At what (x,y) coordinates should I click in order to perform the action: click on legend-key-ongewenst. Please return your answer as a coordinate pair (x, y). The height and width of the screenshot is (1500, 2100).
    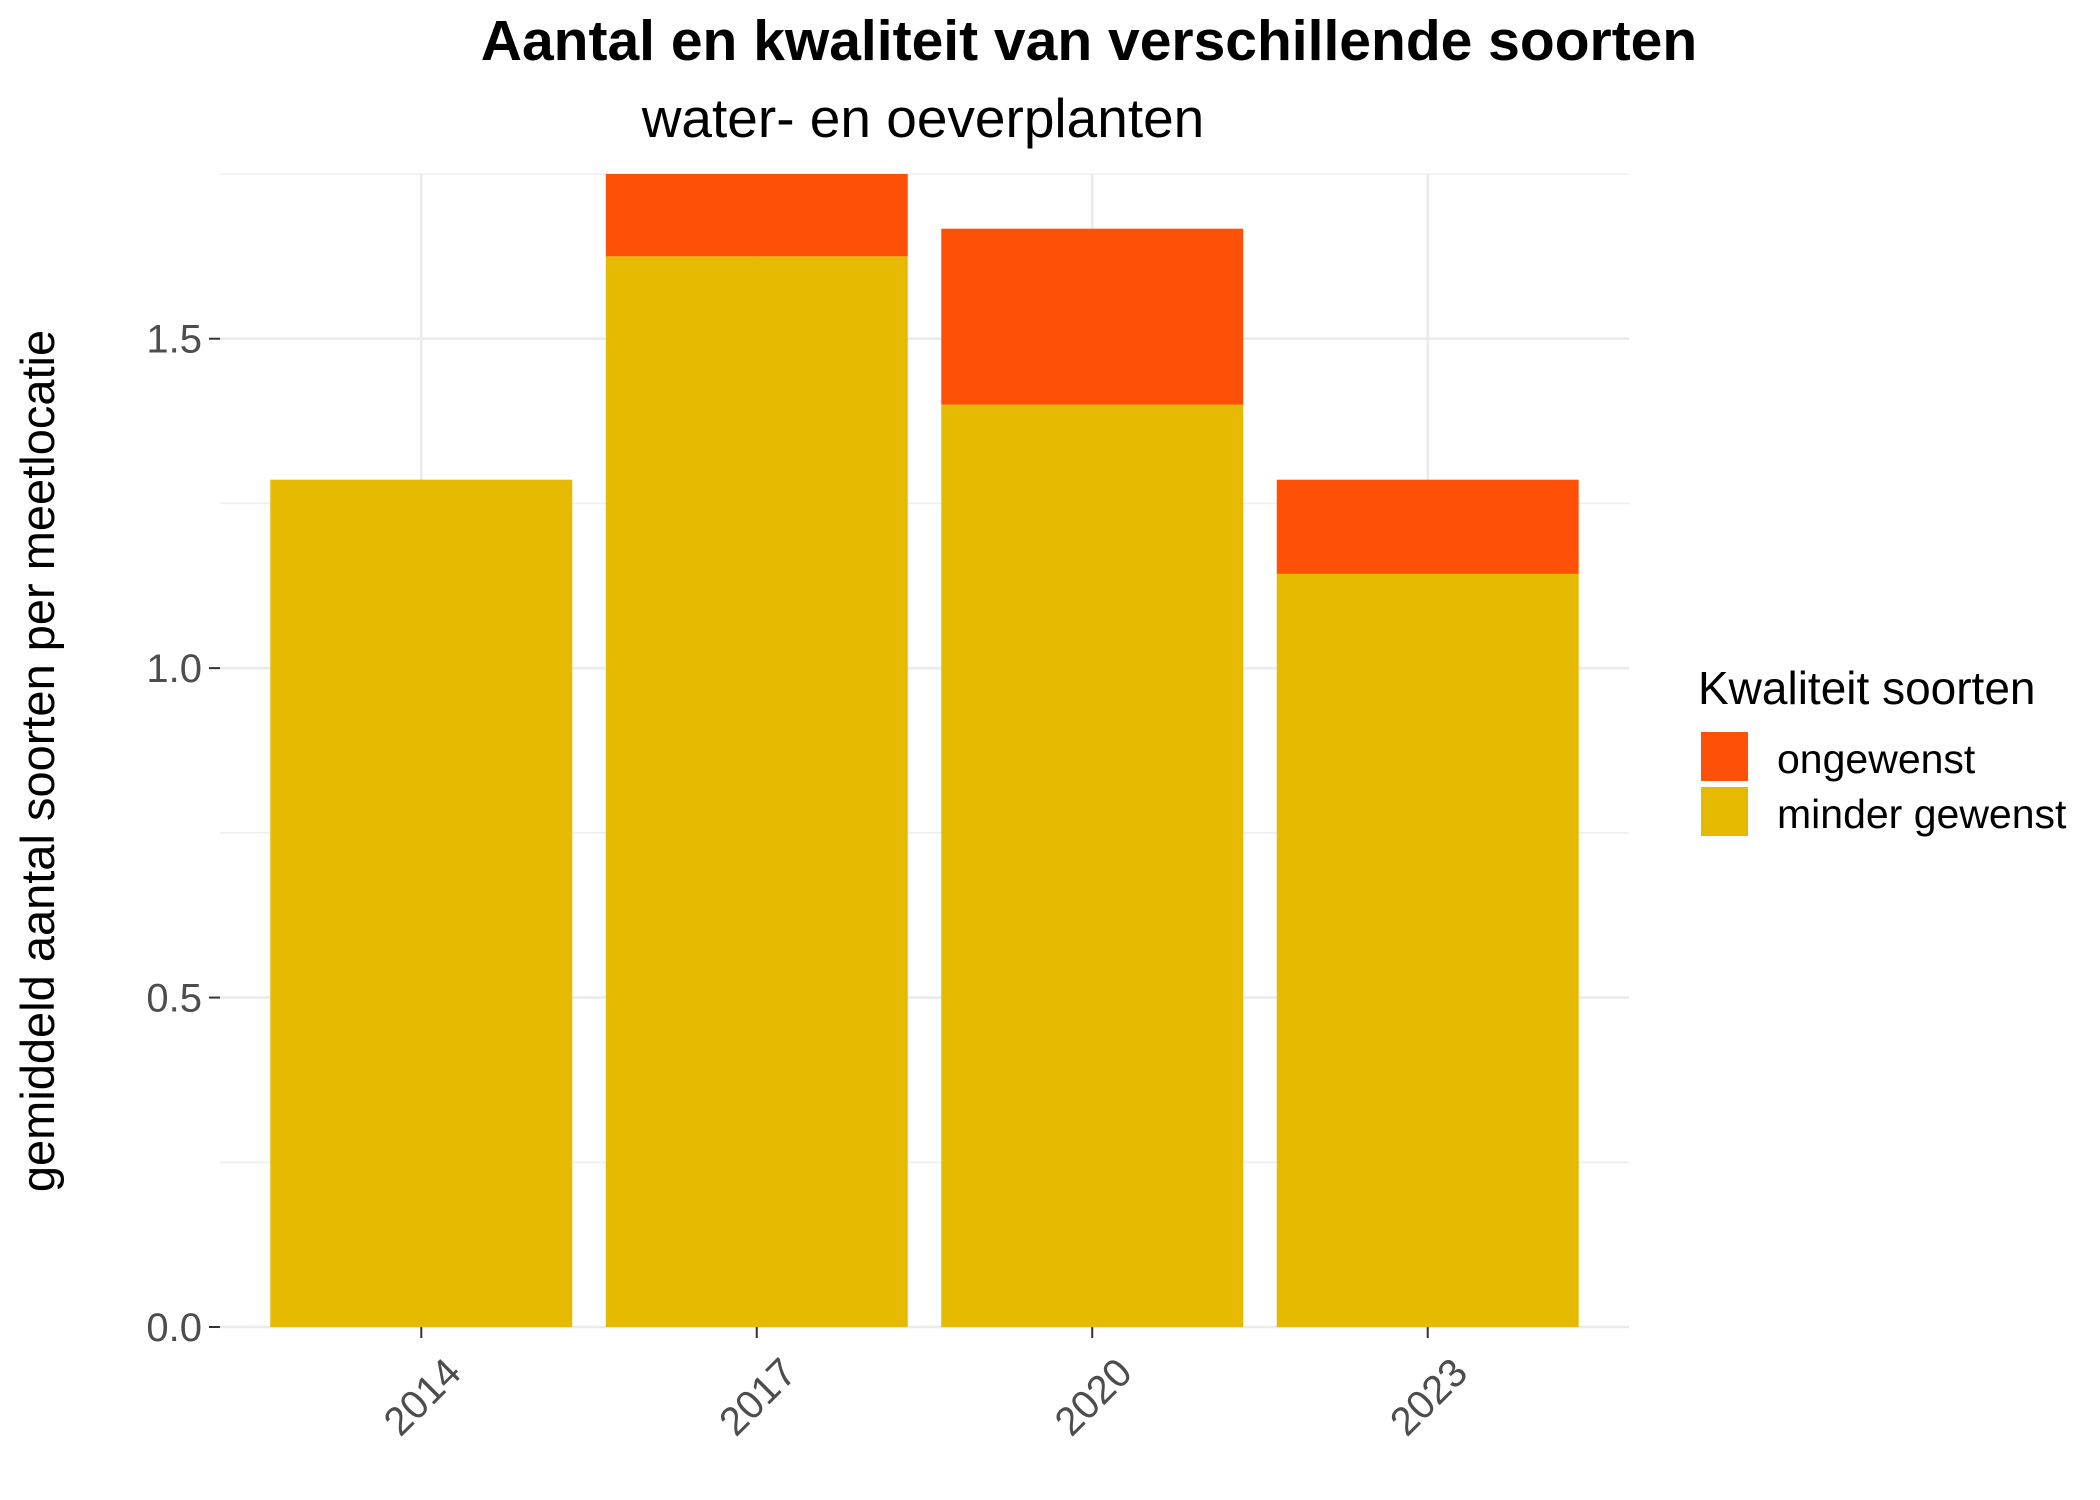
    Looking at the image, I should click on (1724, 756).